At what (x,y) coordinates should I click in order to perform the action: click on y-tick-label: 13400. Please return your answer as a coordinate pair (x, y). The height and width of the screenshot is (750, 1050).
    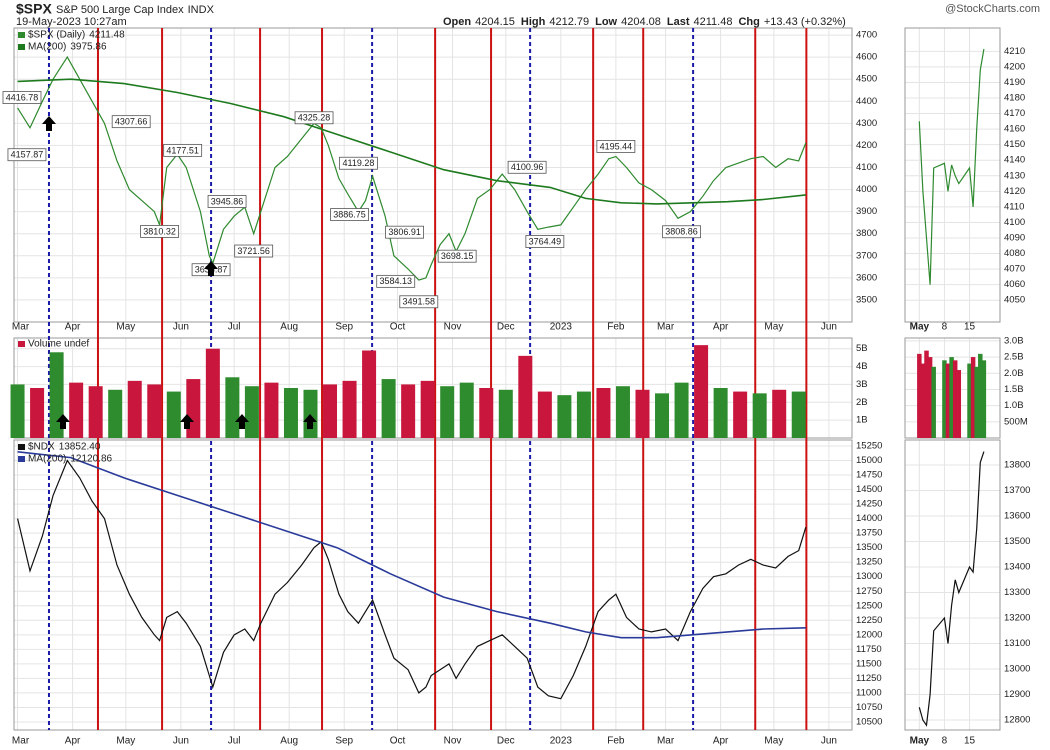
    Looking at the image, I should click on (1017, 567).